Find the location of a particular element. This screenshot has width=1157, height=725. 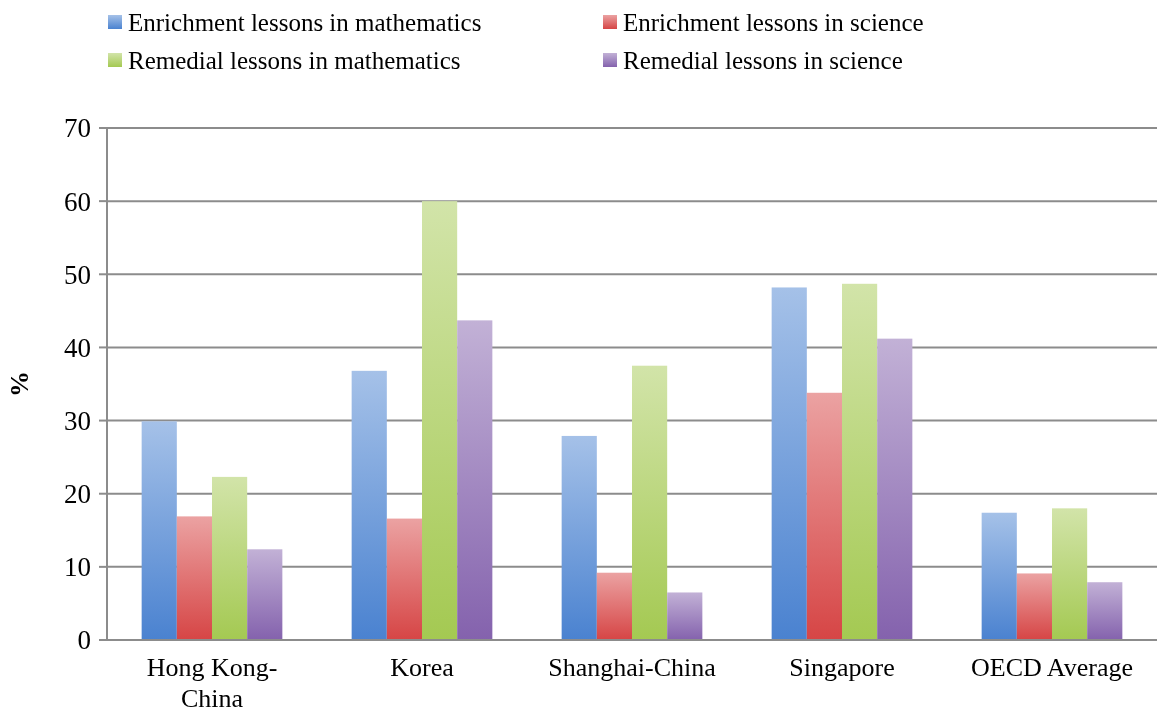

legend-label: Enrichment lessons in mathematics is located at coordinates (305, 22).